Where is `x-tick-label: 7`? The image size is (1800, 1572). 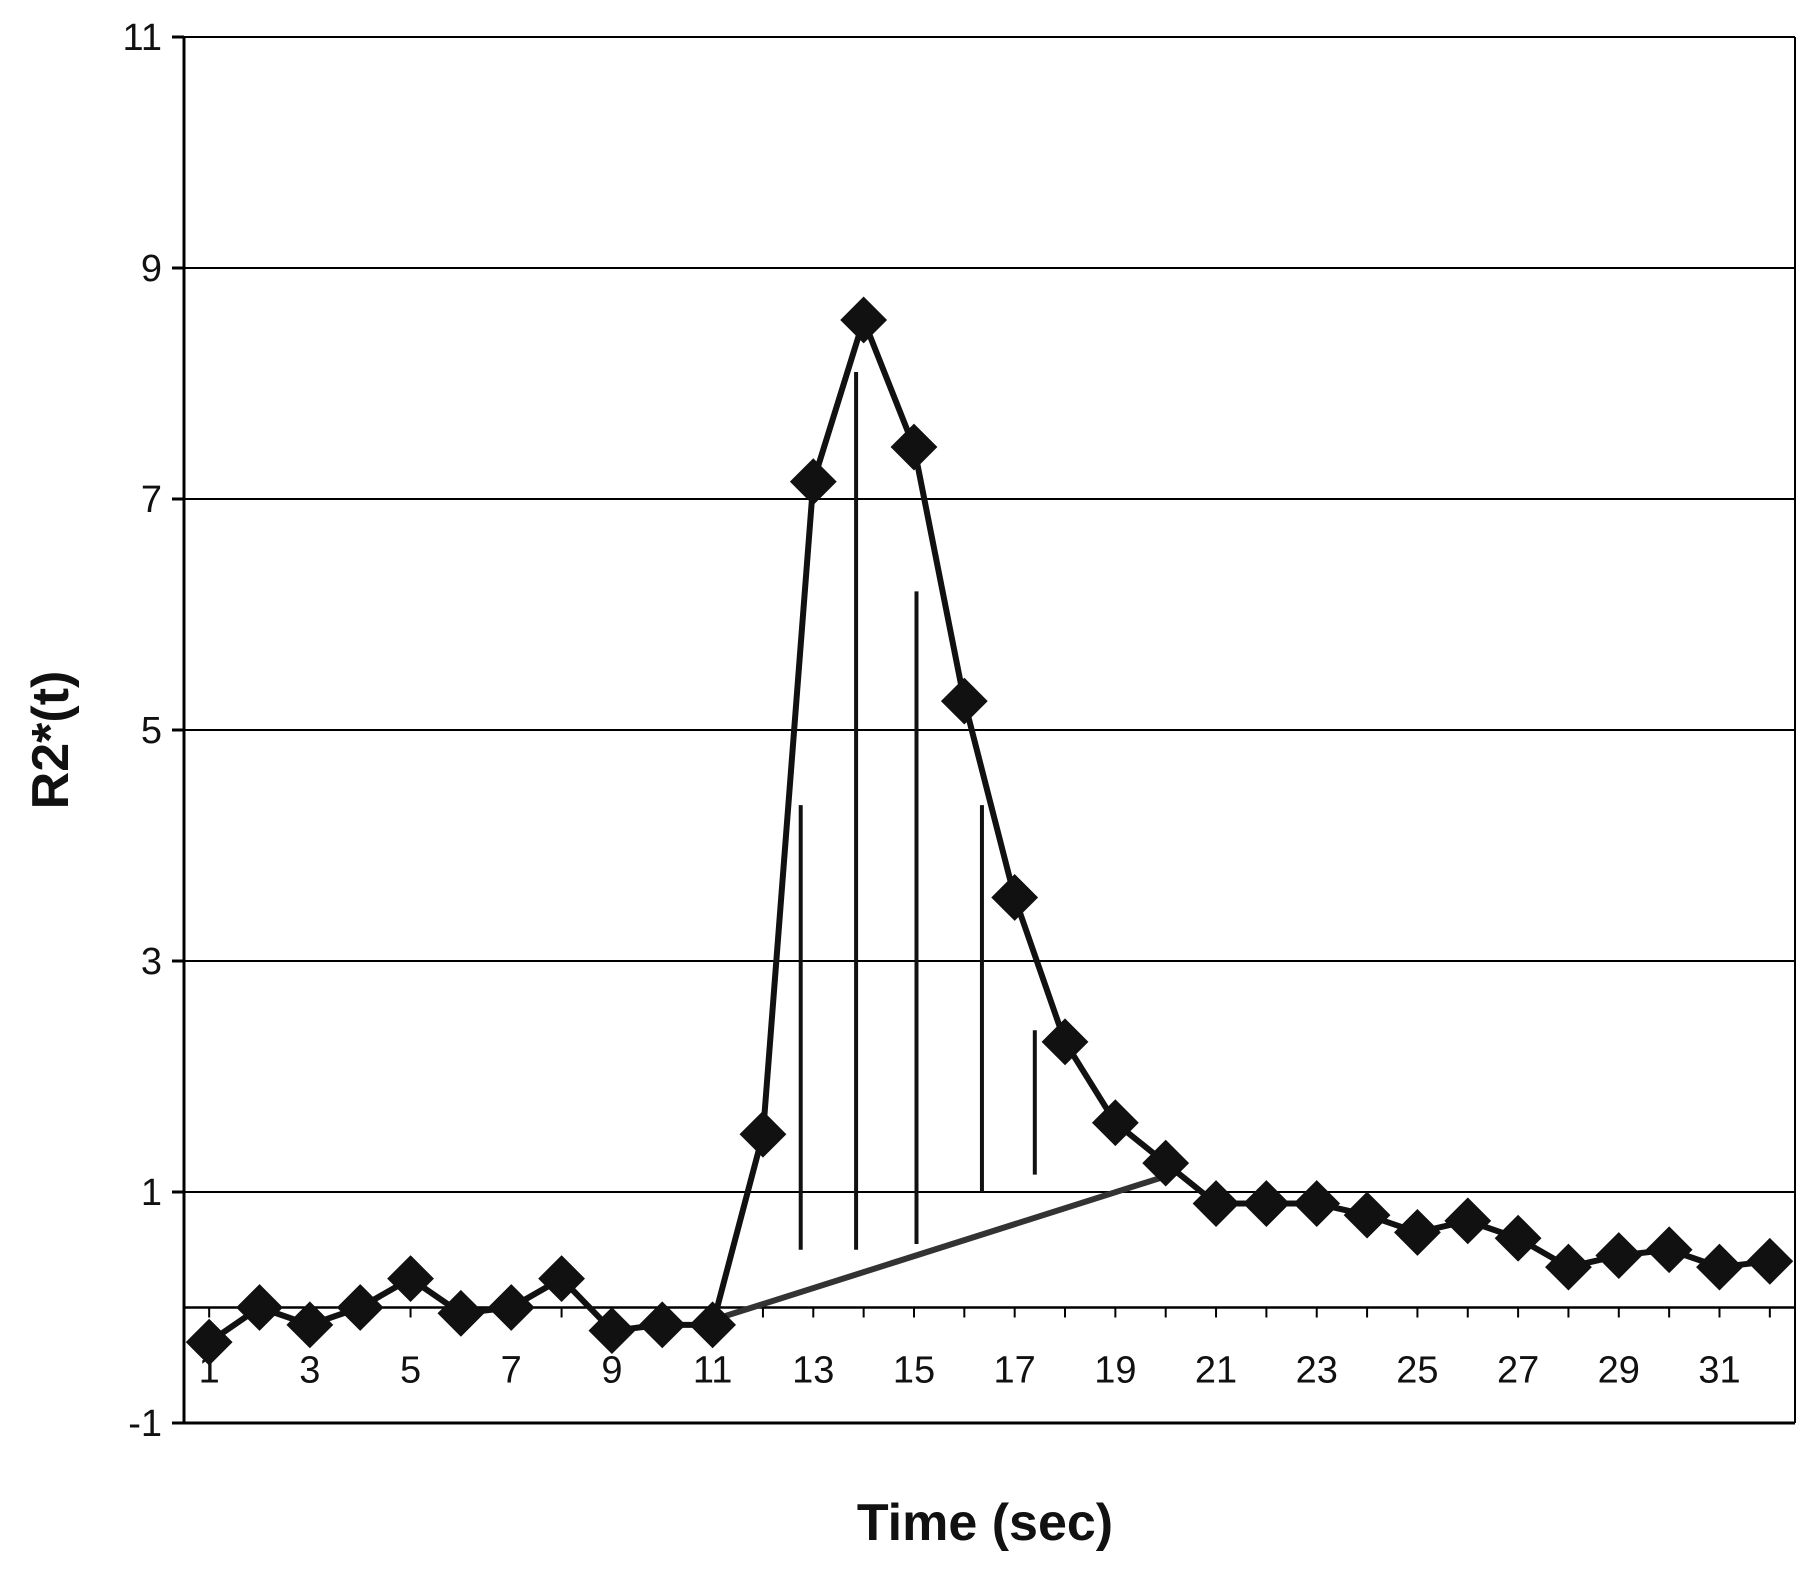
x-tick-label: 7 is located at coordinates (511, 1371).